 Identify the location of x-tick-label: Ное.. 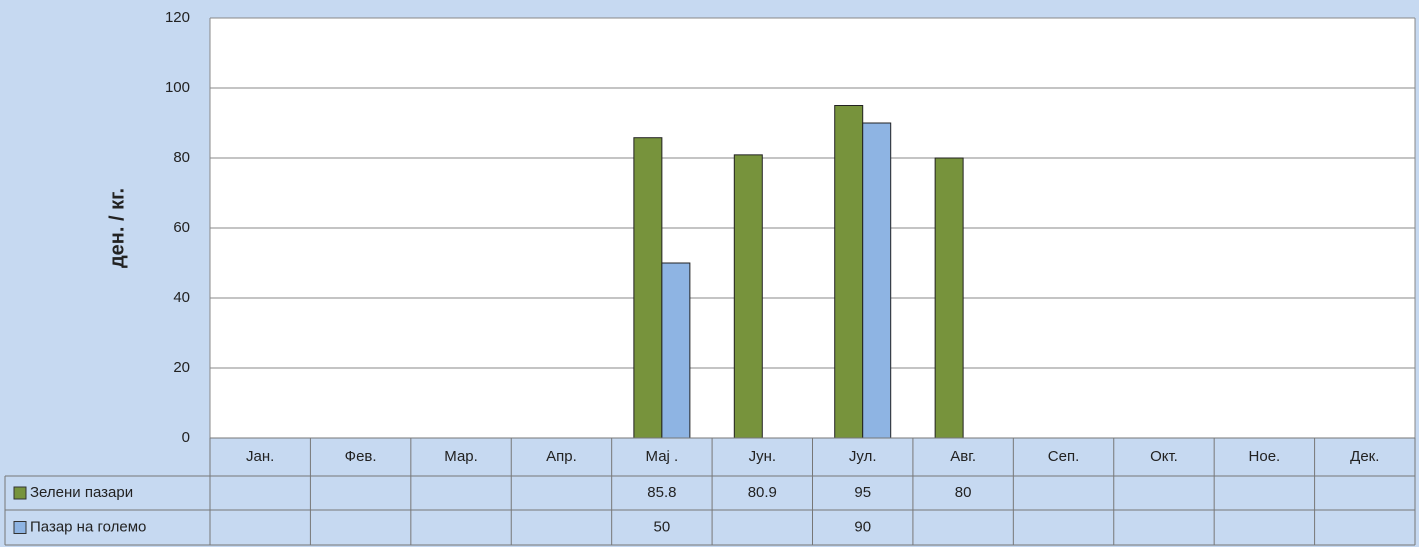
(1265, 456).